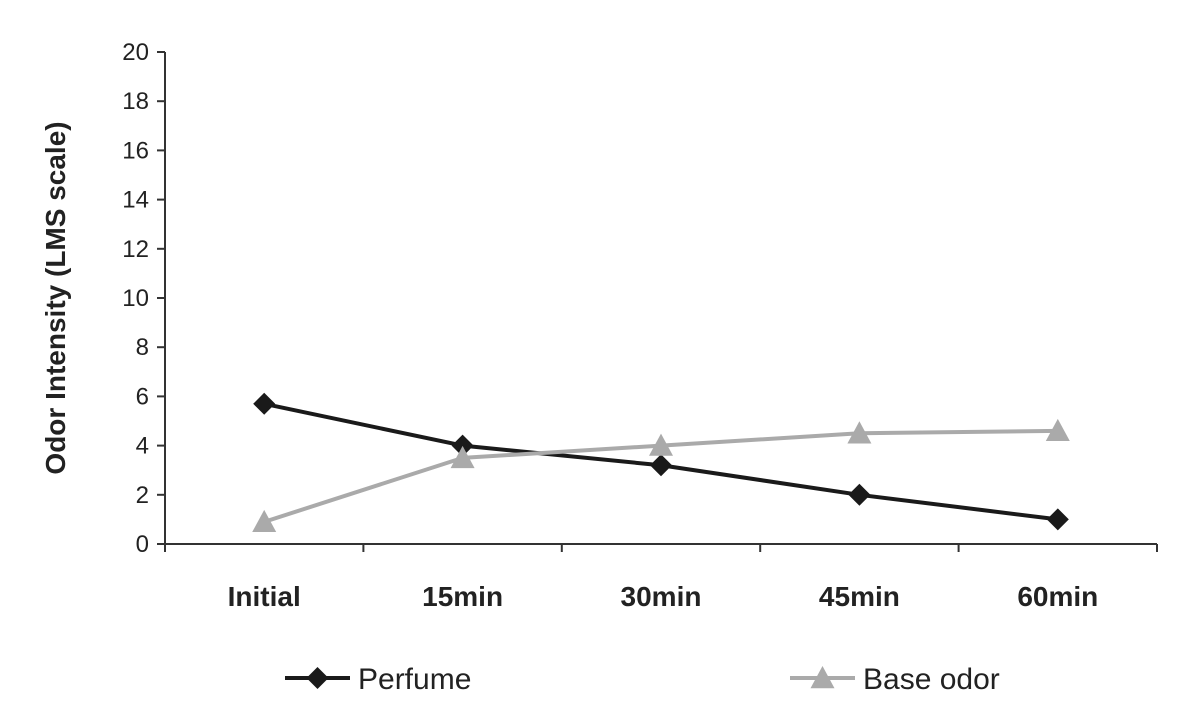 Image resolution: width=1200 pixels, height=720 pixels. Describe the element at coordinates (135, 298) in the screenshot. I see `y-tick-label: 10` at that location.